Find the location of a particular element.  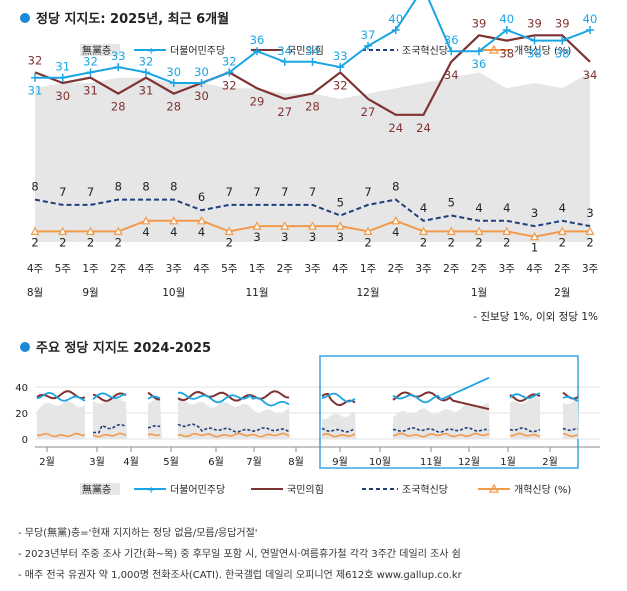

legend-swatch-ind is located at coordinates (100, 50).